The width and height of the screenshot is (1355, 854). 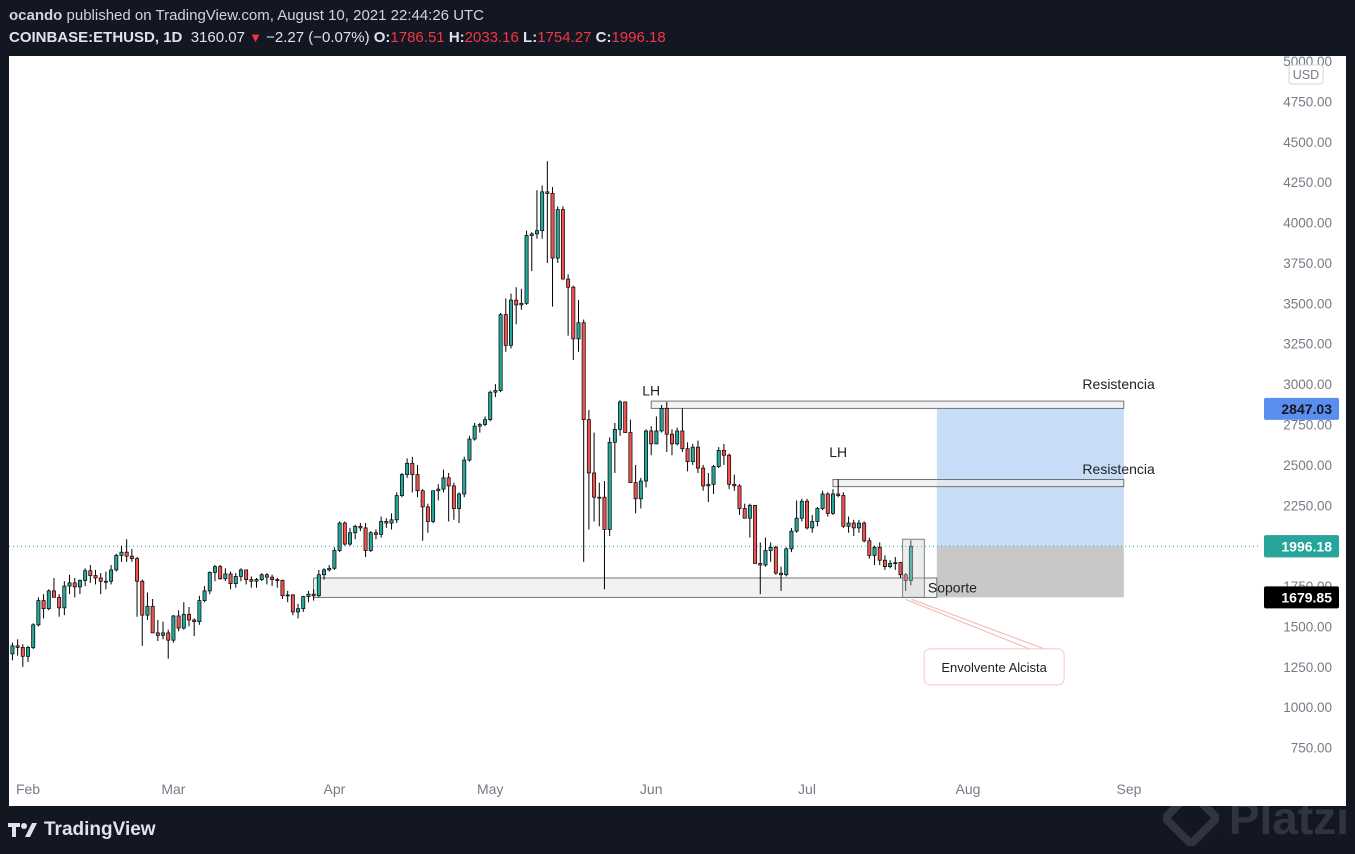 What do you see at coordinates (36, 15) in the screenshot?
I see `publisher-name: ocando` at bounding box center [36, 15].